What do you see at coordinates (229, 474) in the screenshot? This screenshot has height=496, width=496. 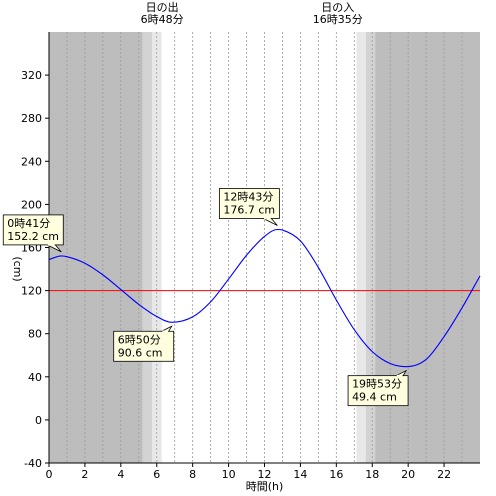 I see `x-tick-label: 10` at bounding box center [229, 474].